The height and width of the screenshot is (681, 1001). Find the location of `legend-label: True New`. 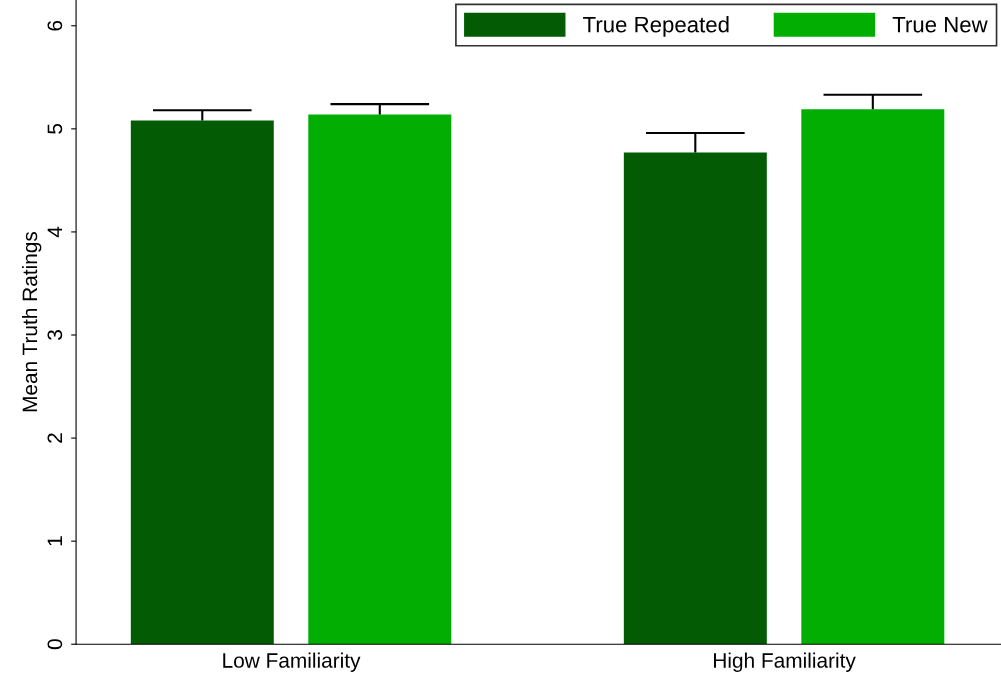

legend-label: True New is located at coordinates (940, 24).